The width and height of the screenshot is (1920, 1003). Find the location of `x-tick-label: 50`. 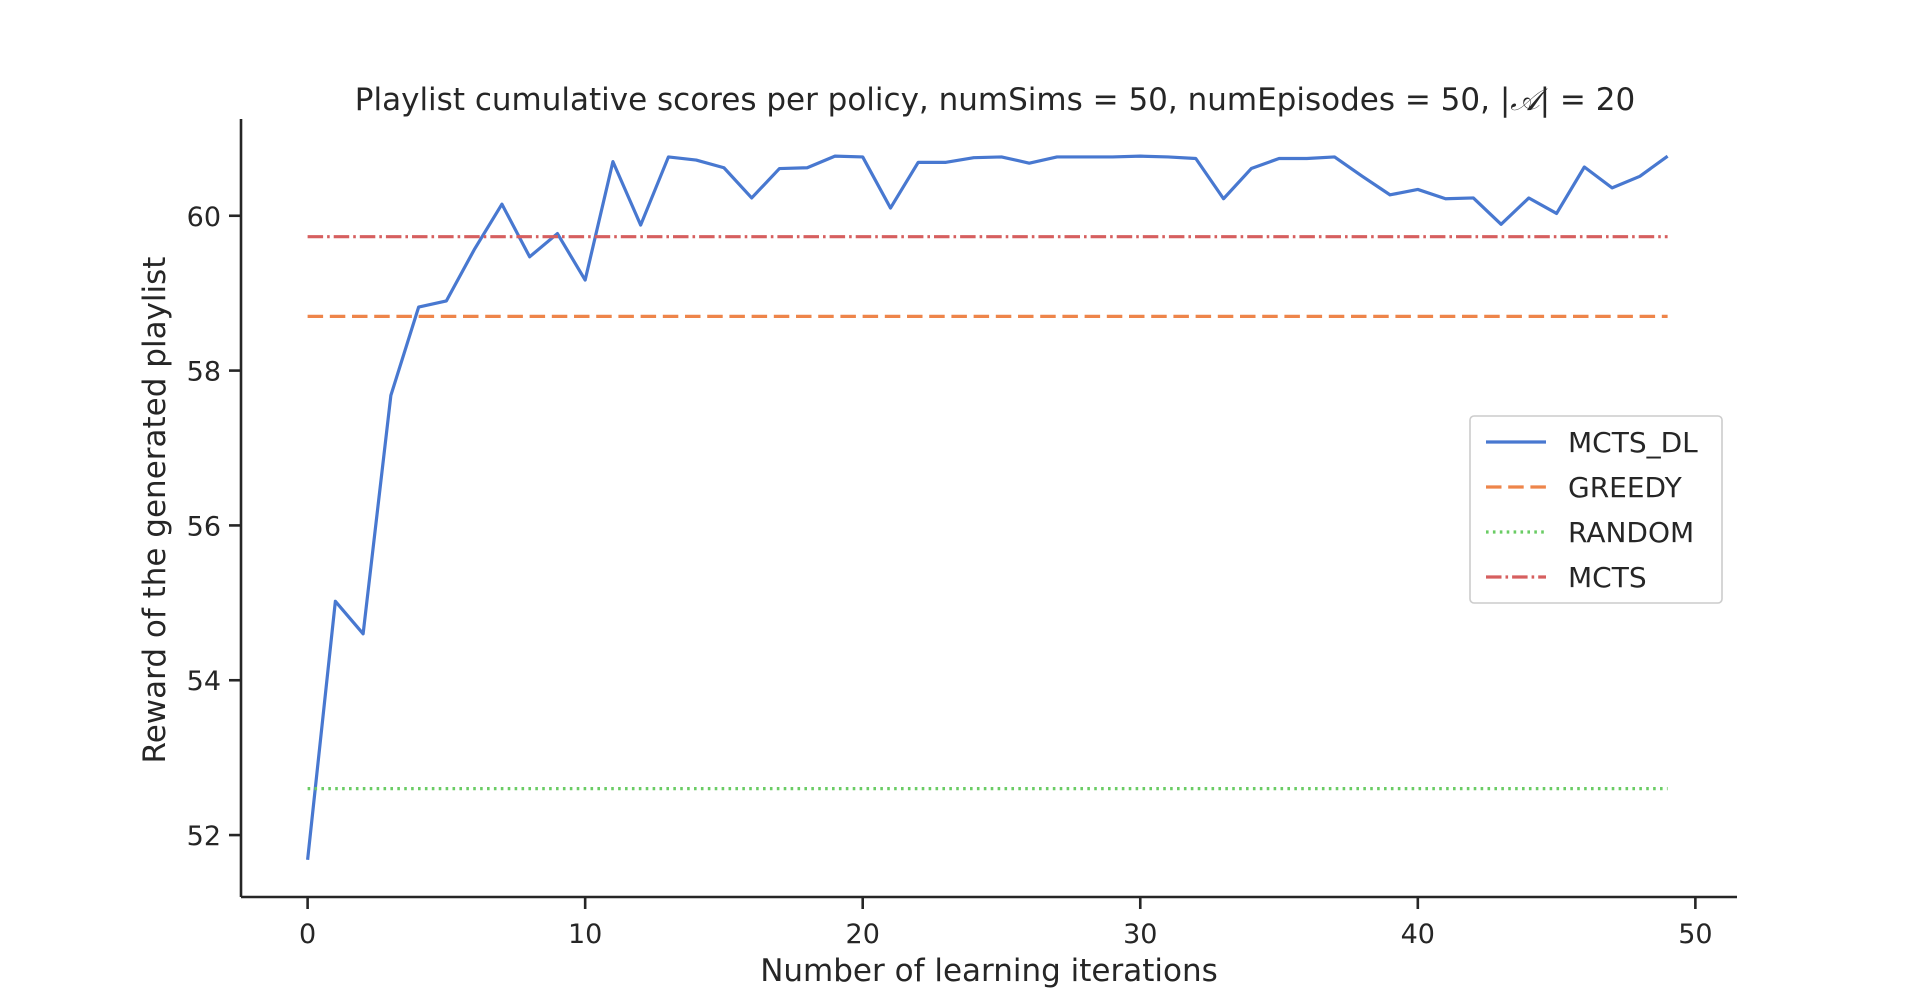

x-tick-label: 50 is located at coordinates (1695, 934).